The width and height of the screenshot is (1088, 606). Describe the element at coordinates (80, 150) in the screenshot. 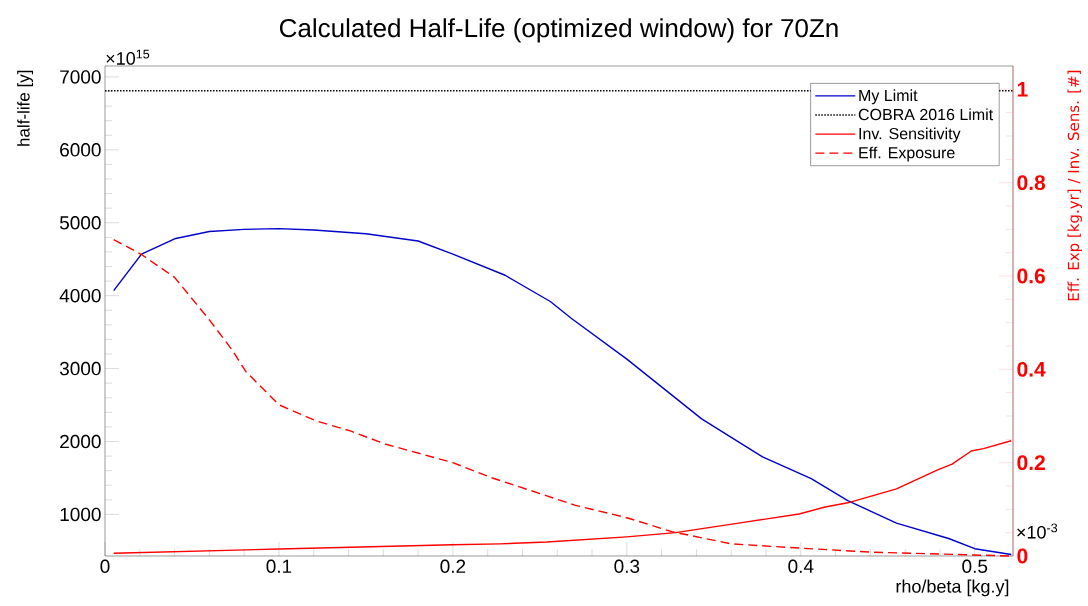

I see `y-tick-label: 6000` at that location.